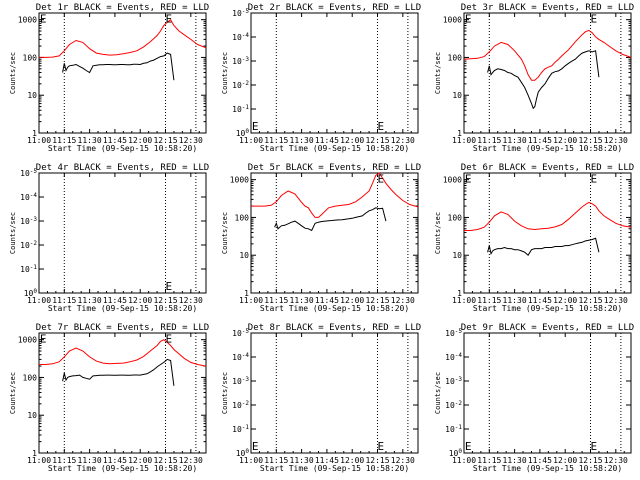 This screenshot has width=640, height=480. I want to click on panel-title: Det 6r BLACK = Events, RED = LLD, so click(547, 168).